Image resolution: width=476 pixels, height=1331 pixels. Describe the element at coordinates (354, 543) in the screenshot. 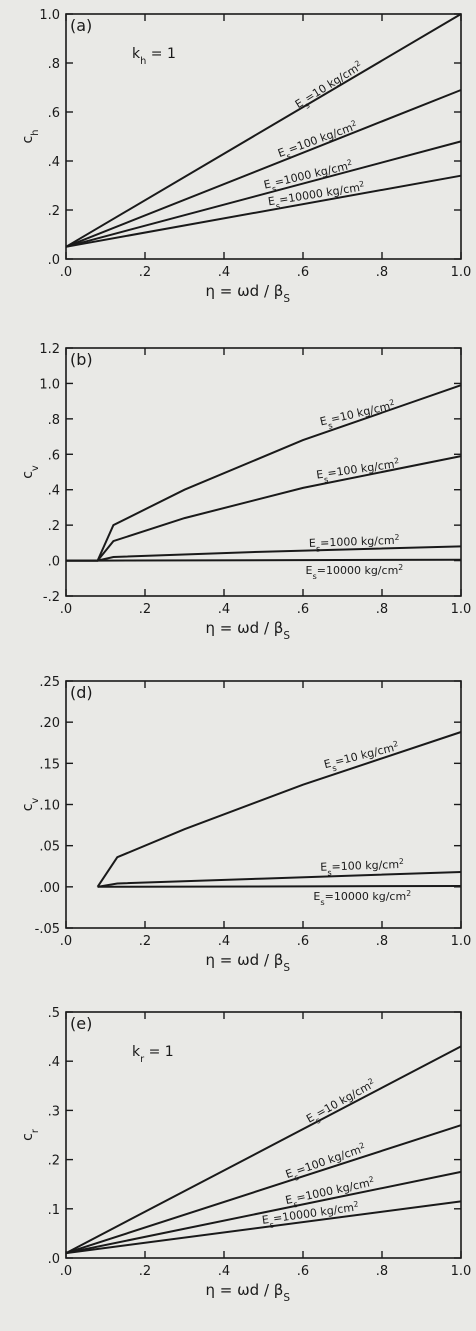

I see `series-label: Es=1000 kg/cm2` at that location.